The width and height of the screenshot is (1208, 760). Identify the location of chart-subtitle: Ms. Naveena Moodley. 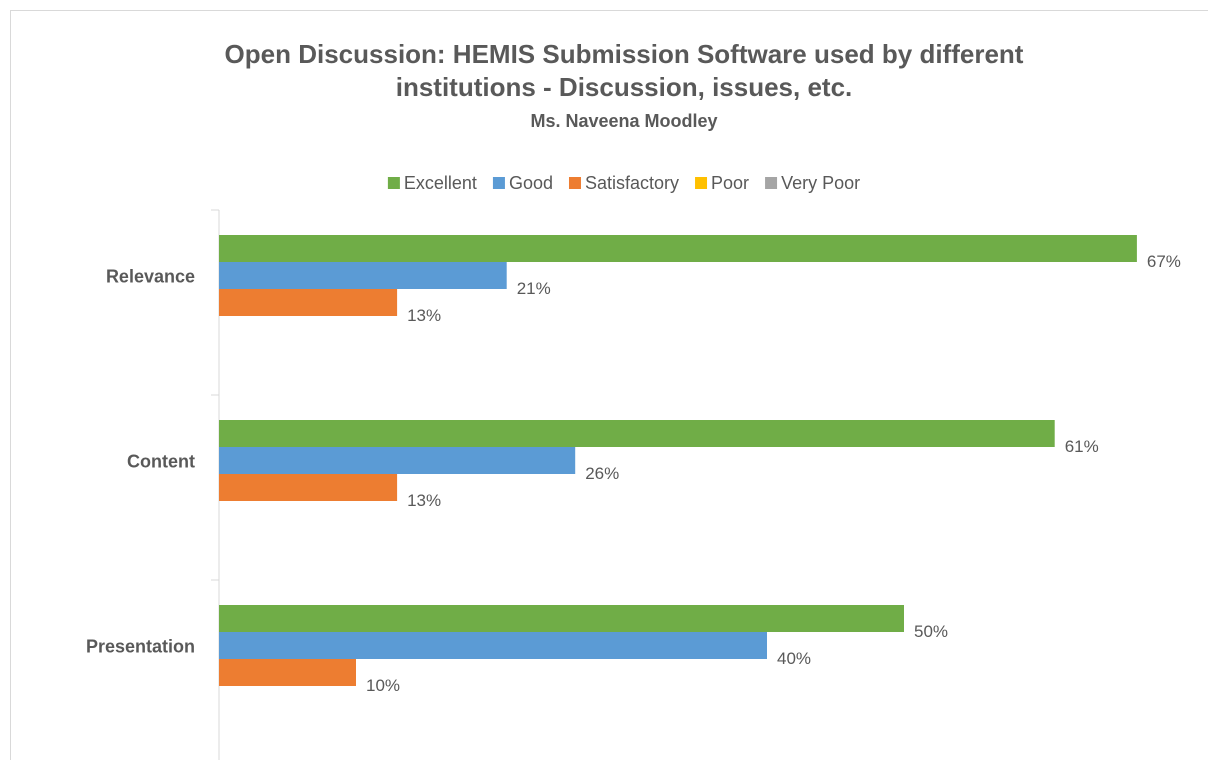
(623, 121).